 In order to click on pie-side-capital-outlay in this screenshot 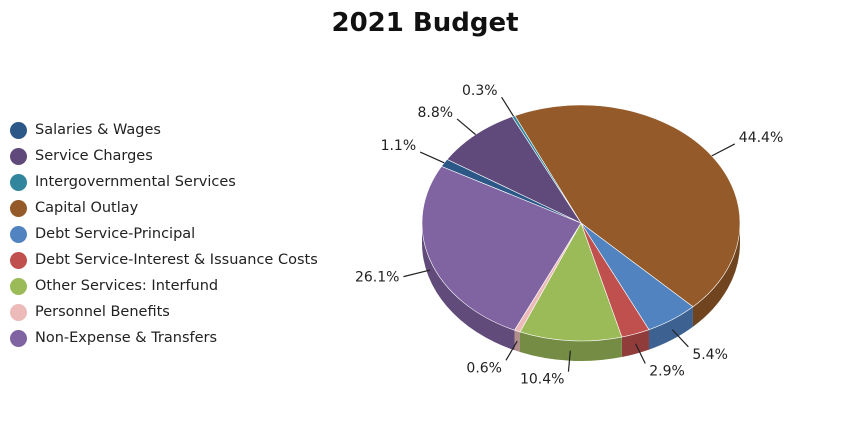, I will do `click(716, 275)`.